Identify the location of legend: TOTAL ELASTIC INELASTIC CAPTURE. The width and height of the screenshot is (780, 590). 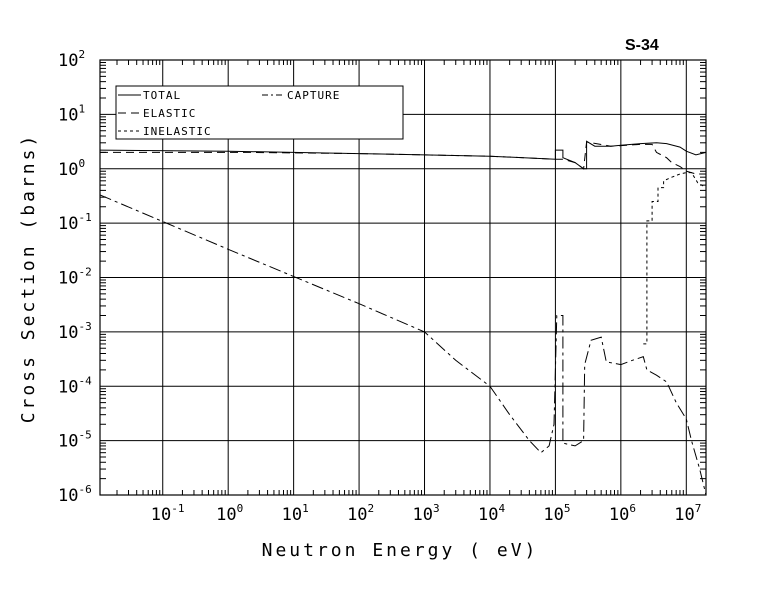
(259, 112).